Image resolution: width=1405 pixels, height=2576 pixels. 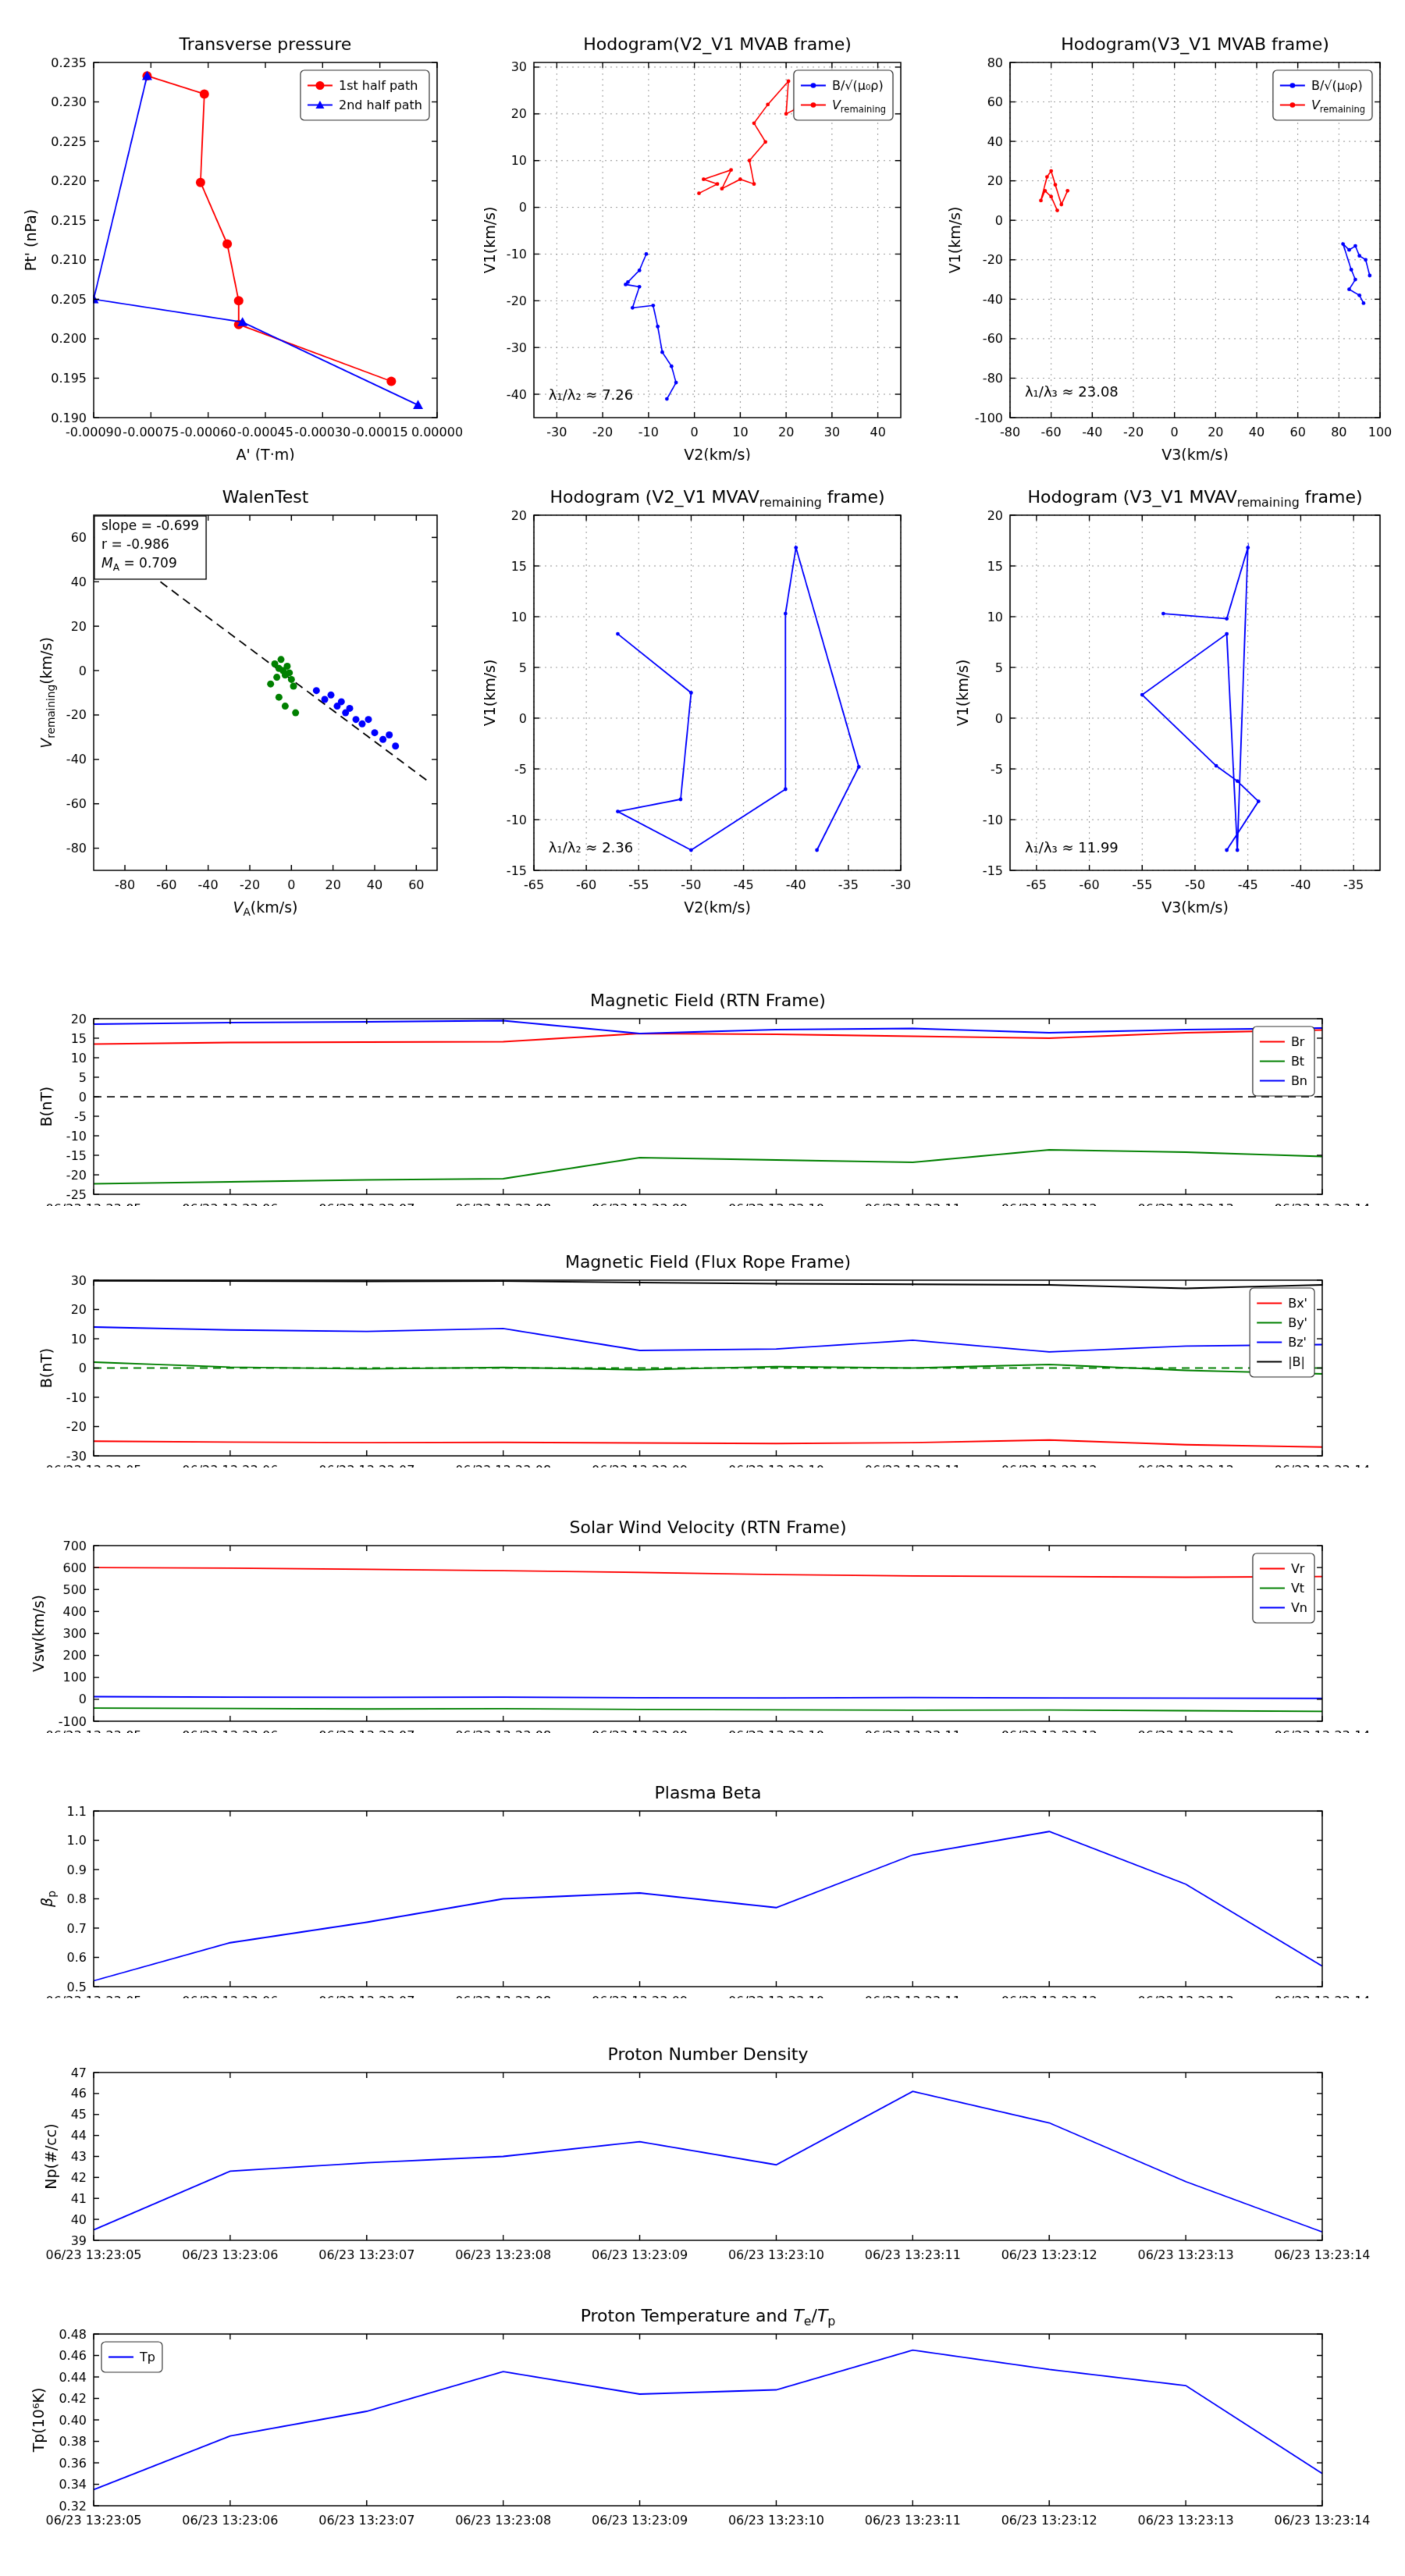 I want to click on plot-proton-density, so click(x=703, y=2135).